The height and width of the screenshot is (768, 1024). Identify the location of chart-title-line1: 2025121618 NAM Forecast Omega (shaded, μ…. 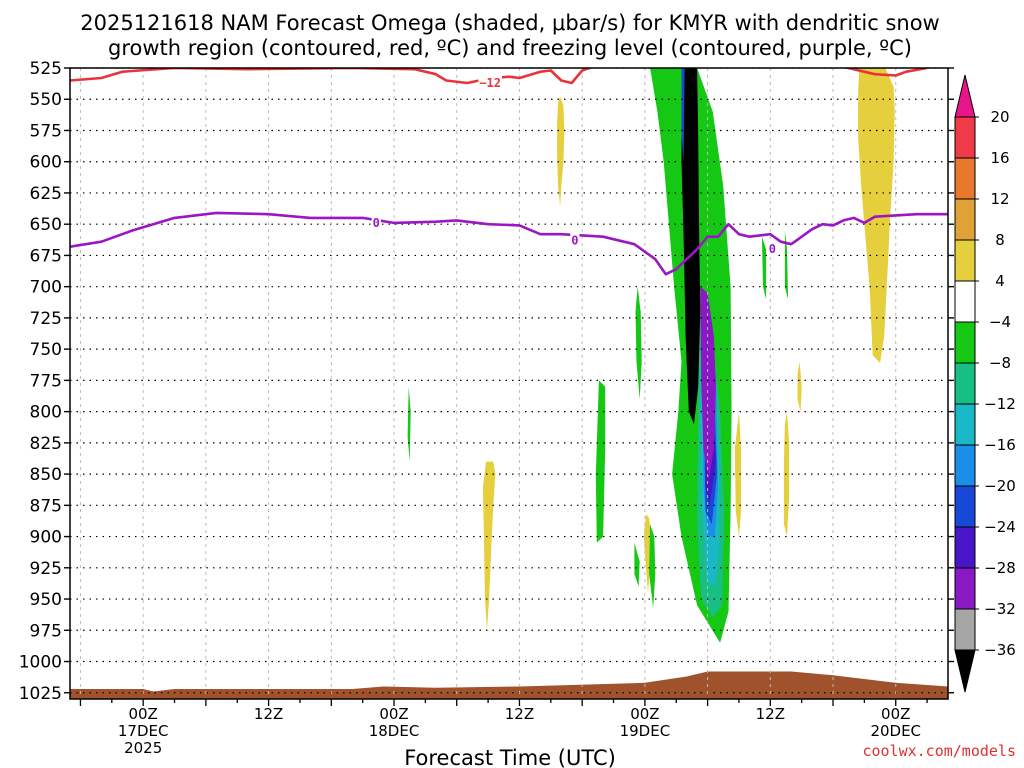
(509, 23).